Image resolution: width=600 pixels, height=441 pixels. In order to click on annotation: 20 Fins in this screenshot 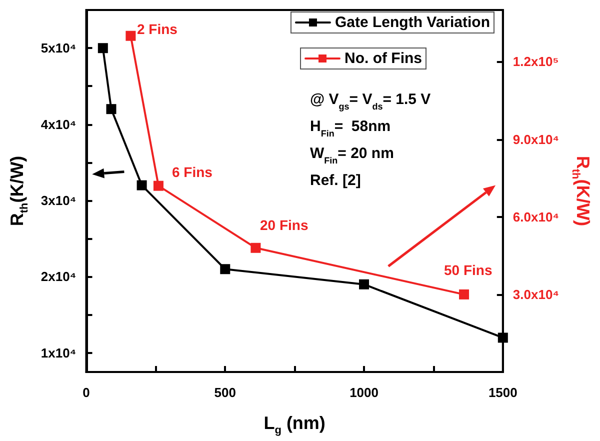, I will do `click(284, 225)`.